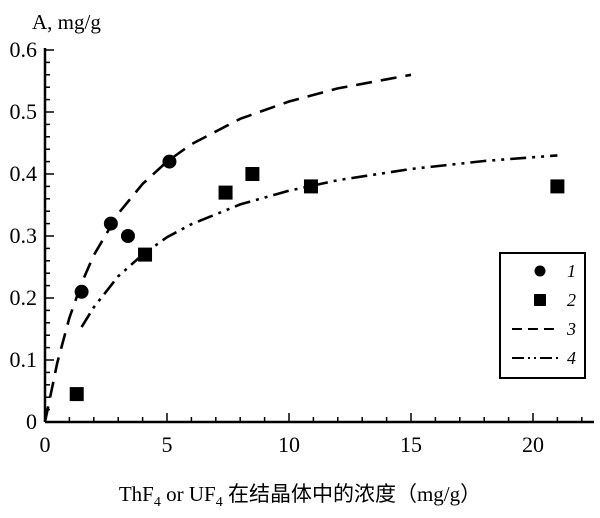 This screenshot has height=518, width=600. What do you see at coordinates (24, 359) in the screenshot?
I see `y-tick-label: 0.1` at bounding box center [24, 359].